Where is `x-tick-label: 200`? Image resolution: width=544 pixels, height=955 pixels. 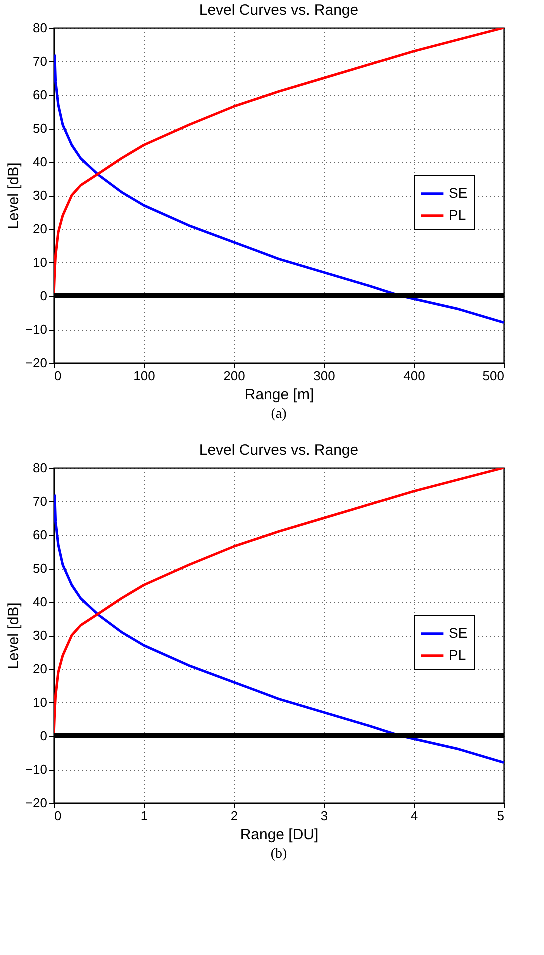
x-tick-label: 200 is located at coordinates (235, 376).